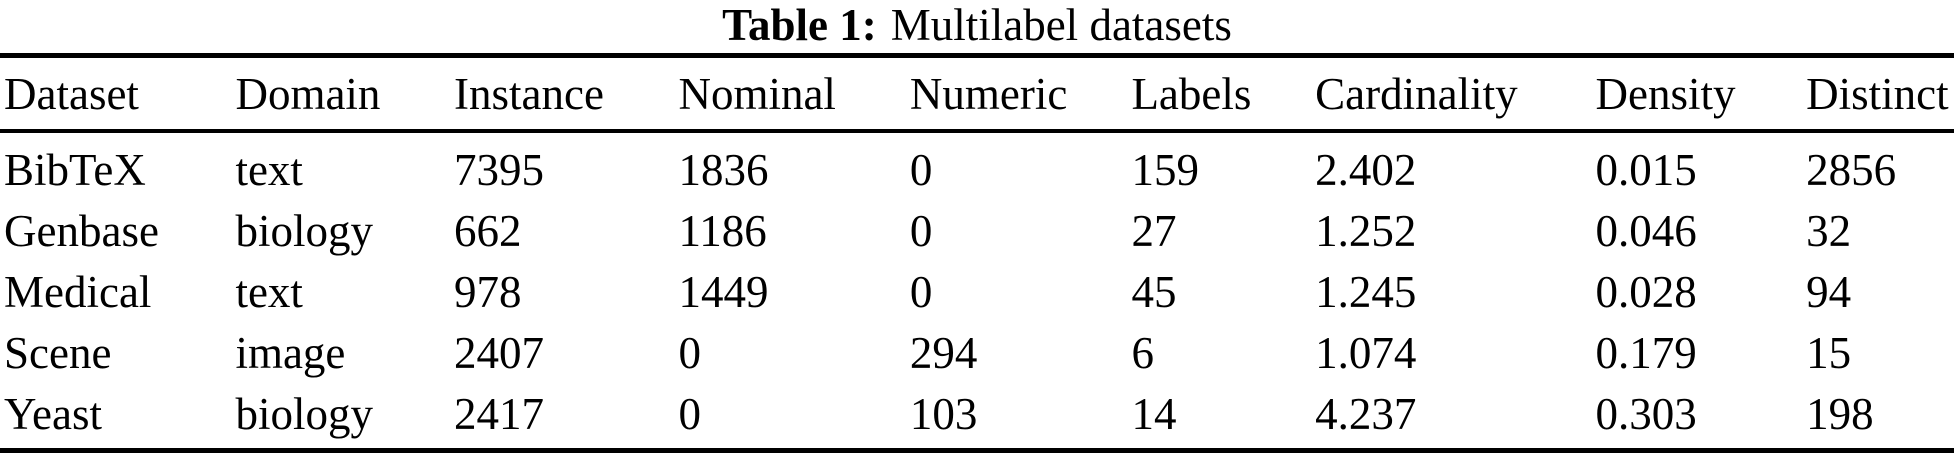 The image size is (1954, 462). What do you see at coordinates (499, 352) in the screenshot?
I see `value-cell: 2407` at bounding box center [499, 352].